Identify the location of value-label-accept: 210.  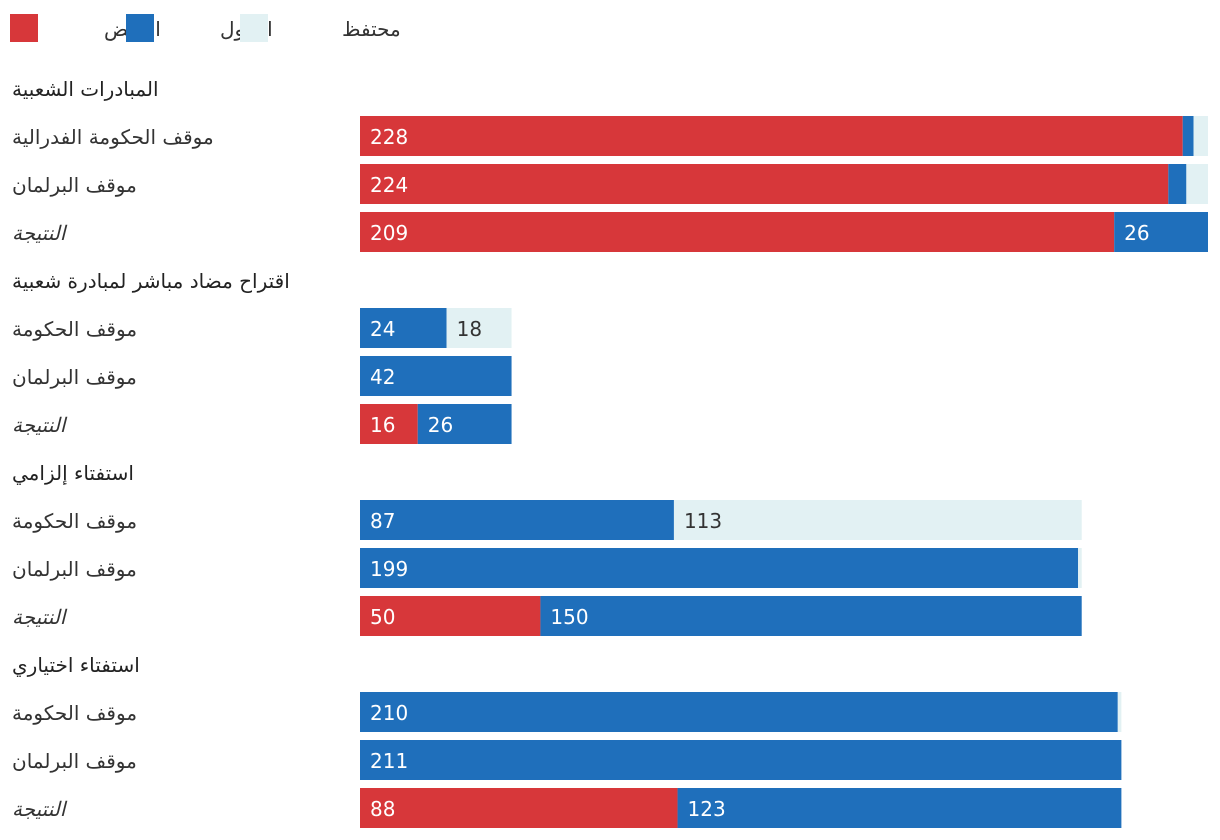
(389, 713).